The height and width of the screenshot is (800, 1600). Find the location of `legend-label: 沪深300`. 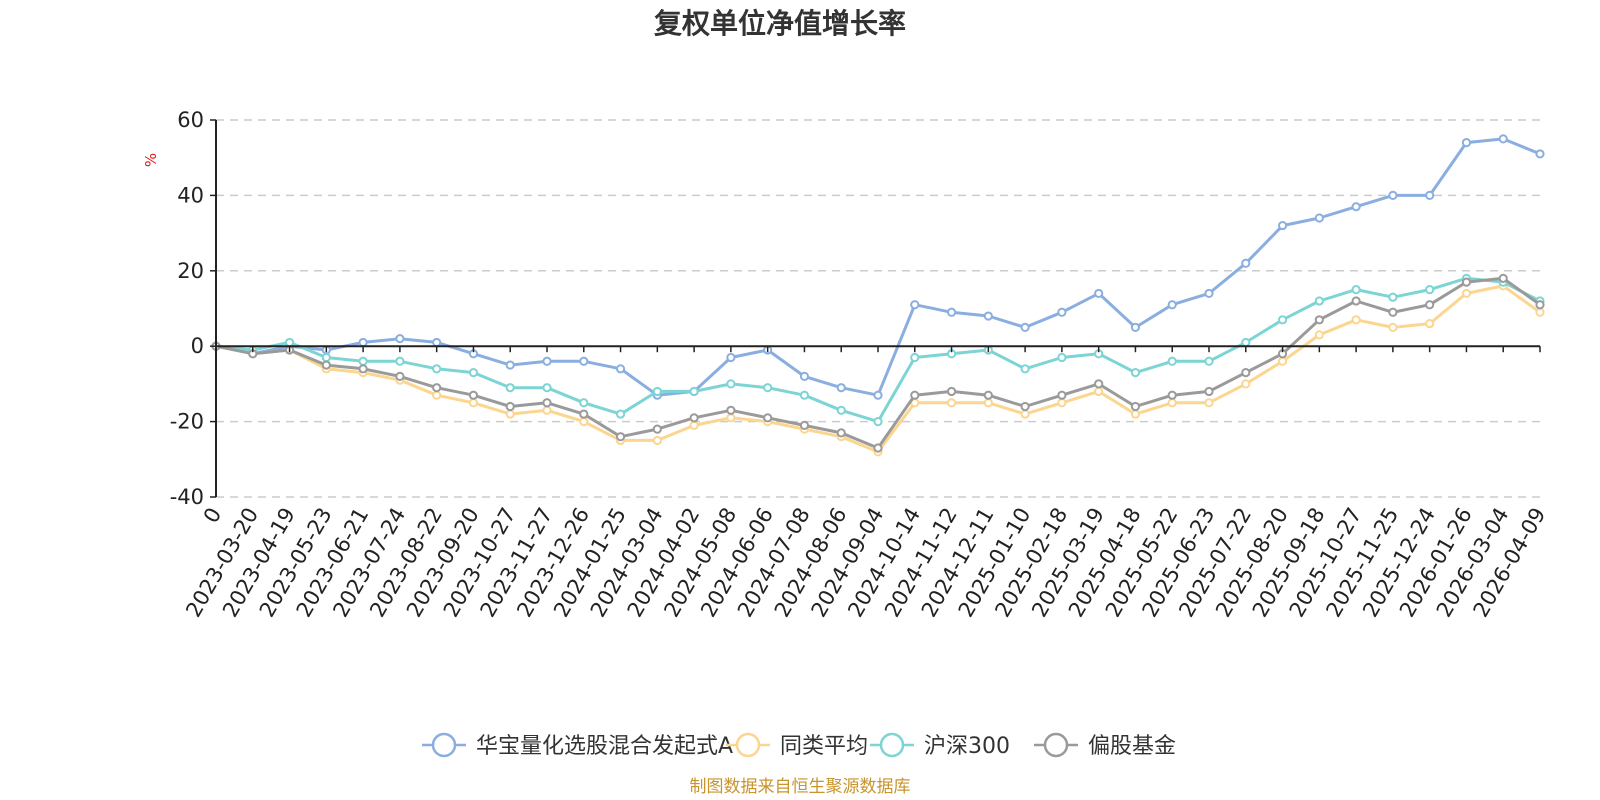

legend-label: 沪深300 is located at coordinates (967, 746).